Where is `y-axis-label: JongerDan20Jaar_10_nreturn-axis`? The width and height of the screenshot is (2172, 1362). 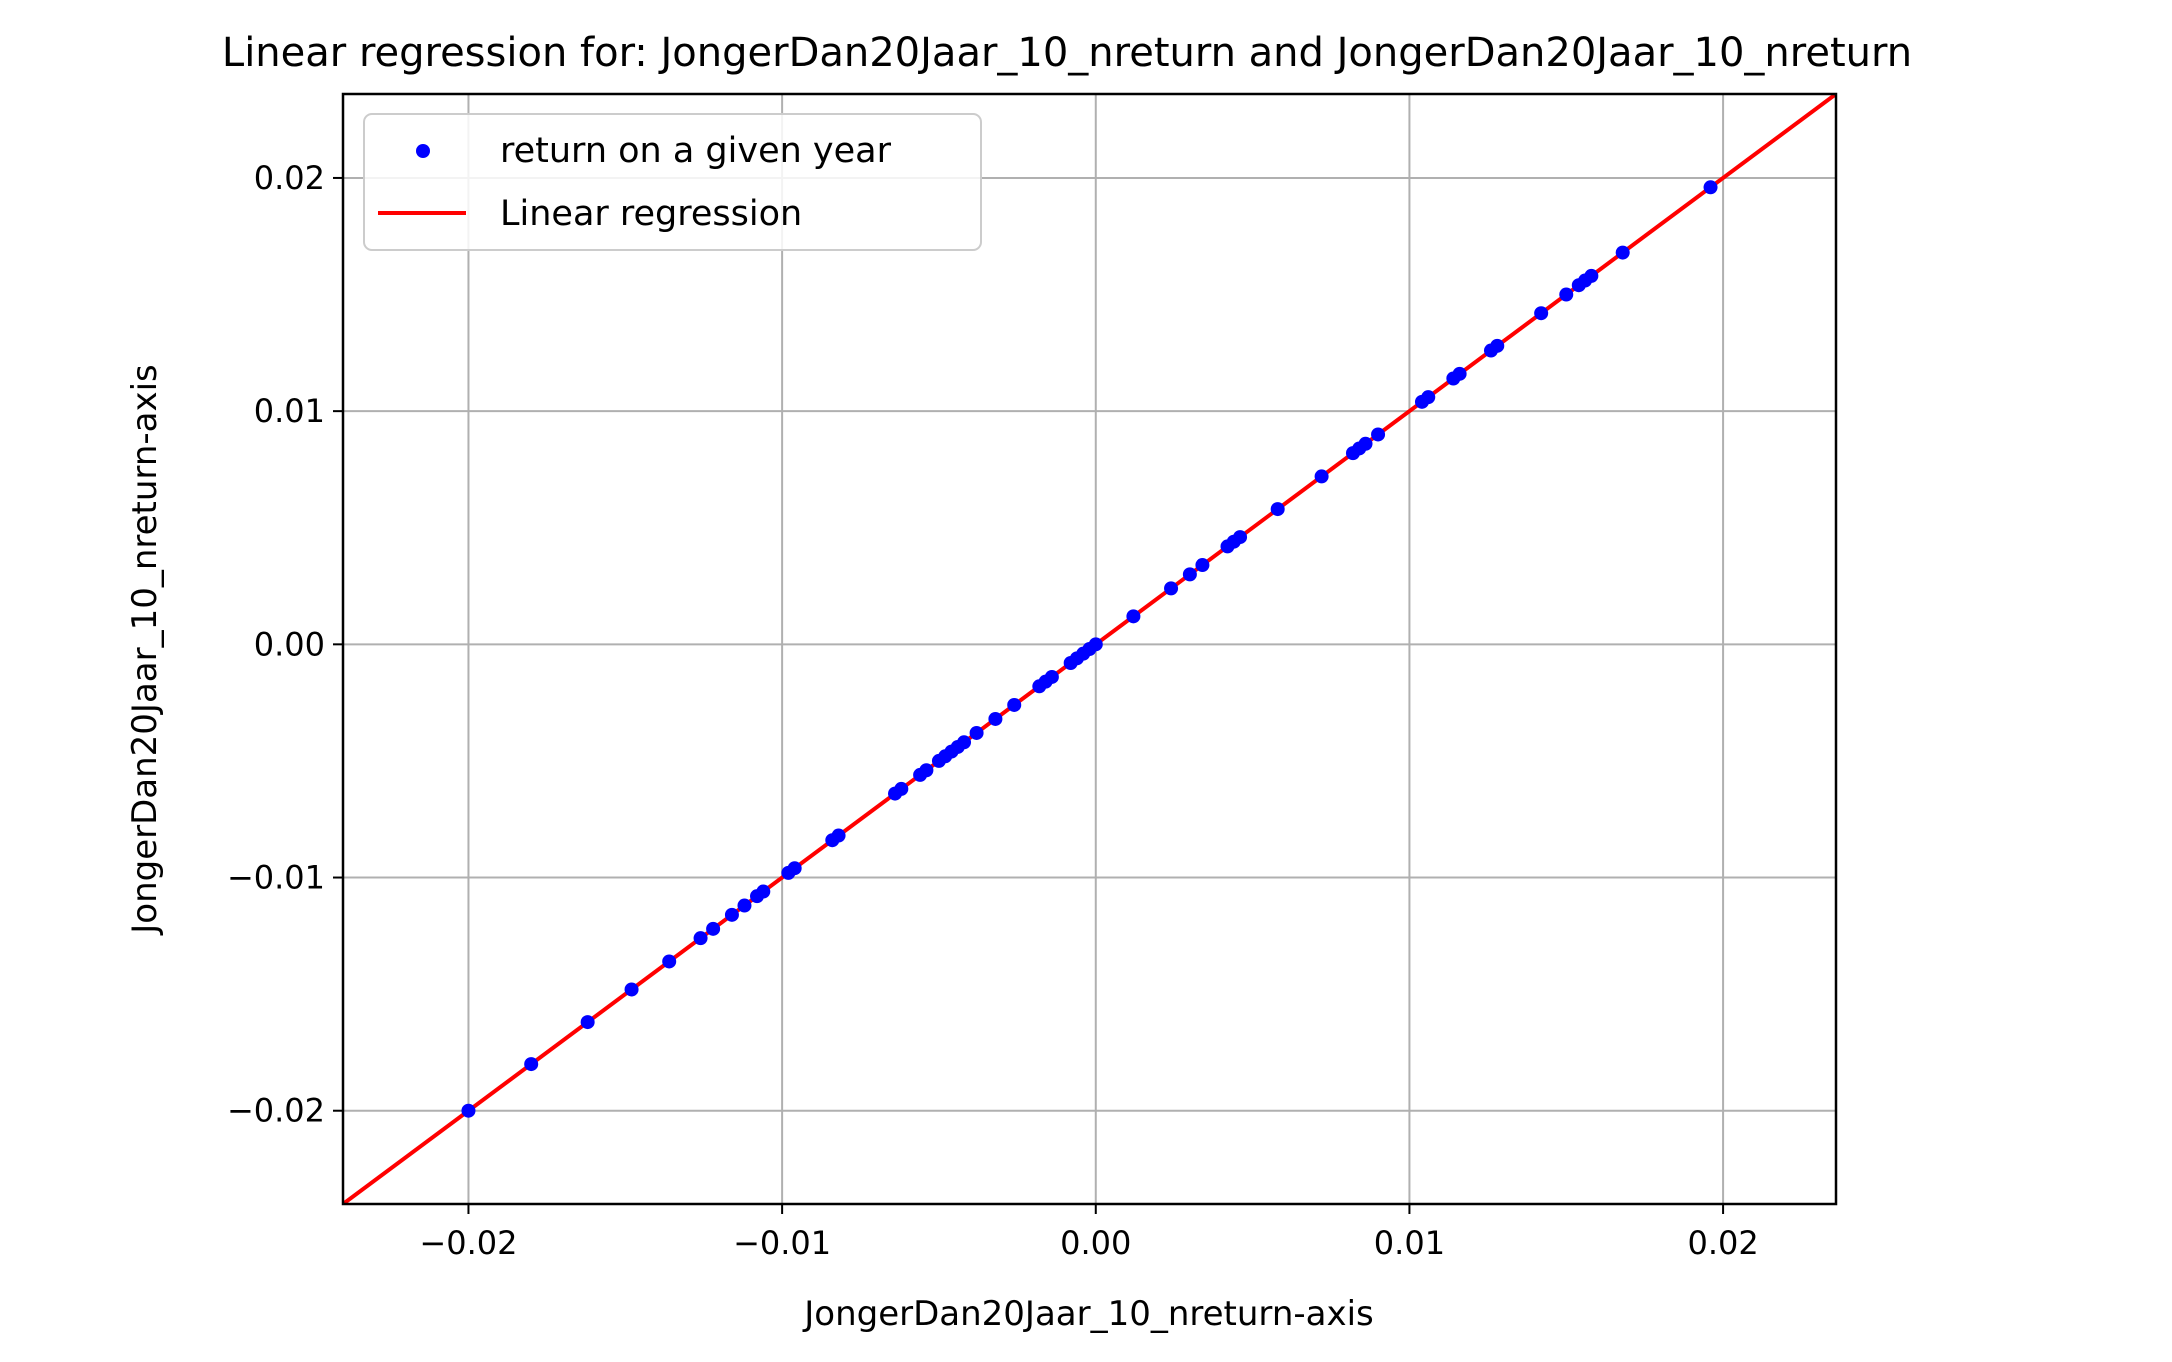 y-axis-label: JongerDan20Jaar_10_nreturn-axis is located at coordinates (145, 650).